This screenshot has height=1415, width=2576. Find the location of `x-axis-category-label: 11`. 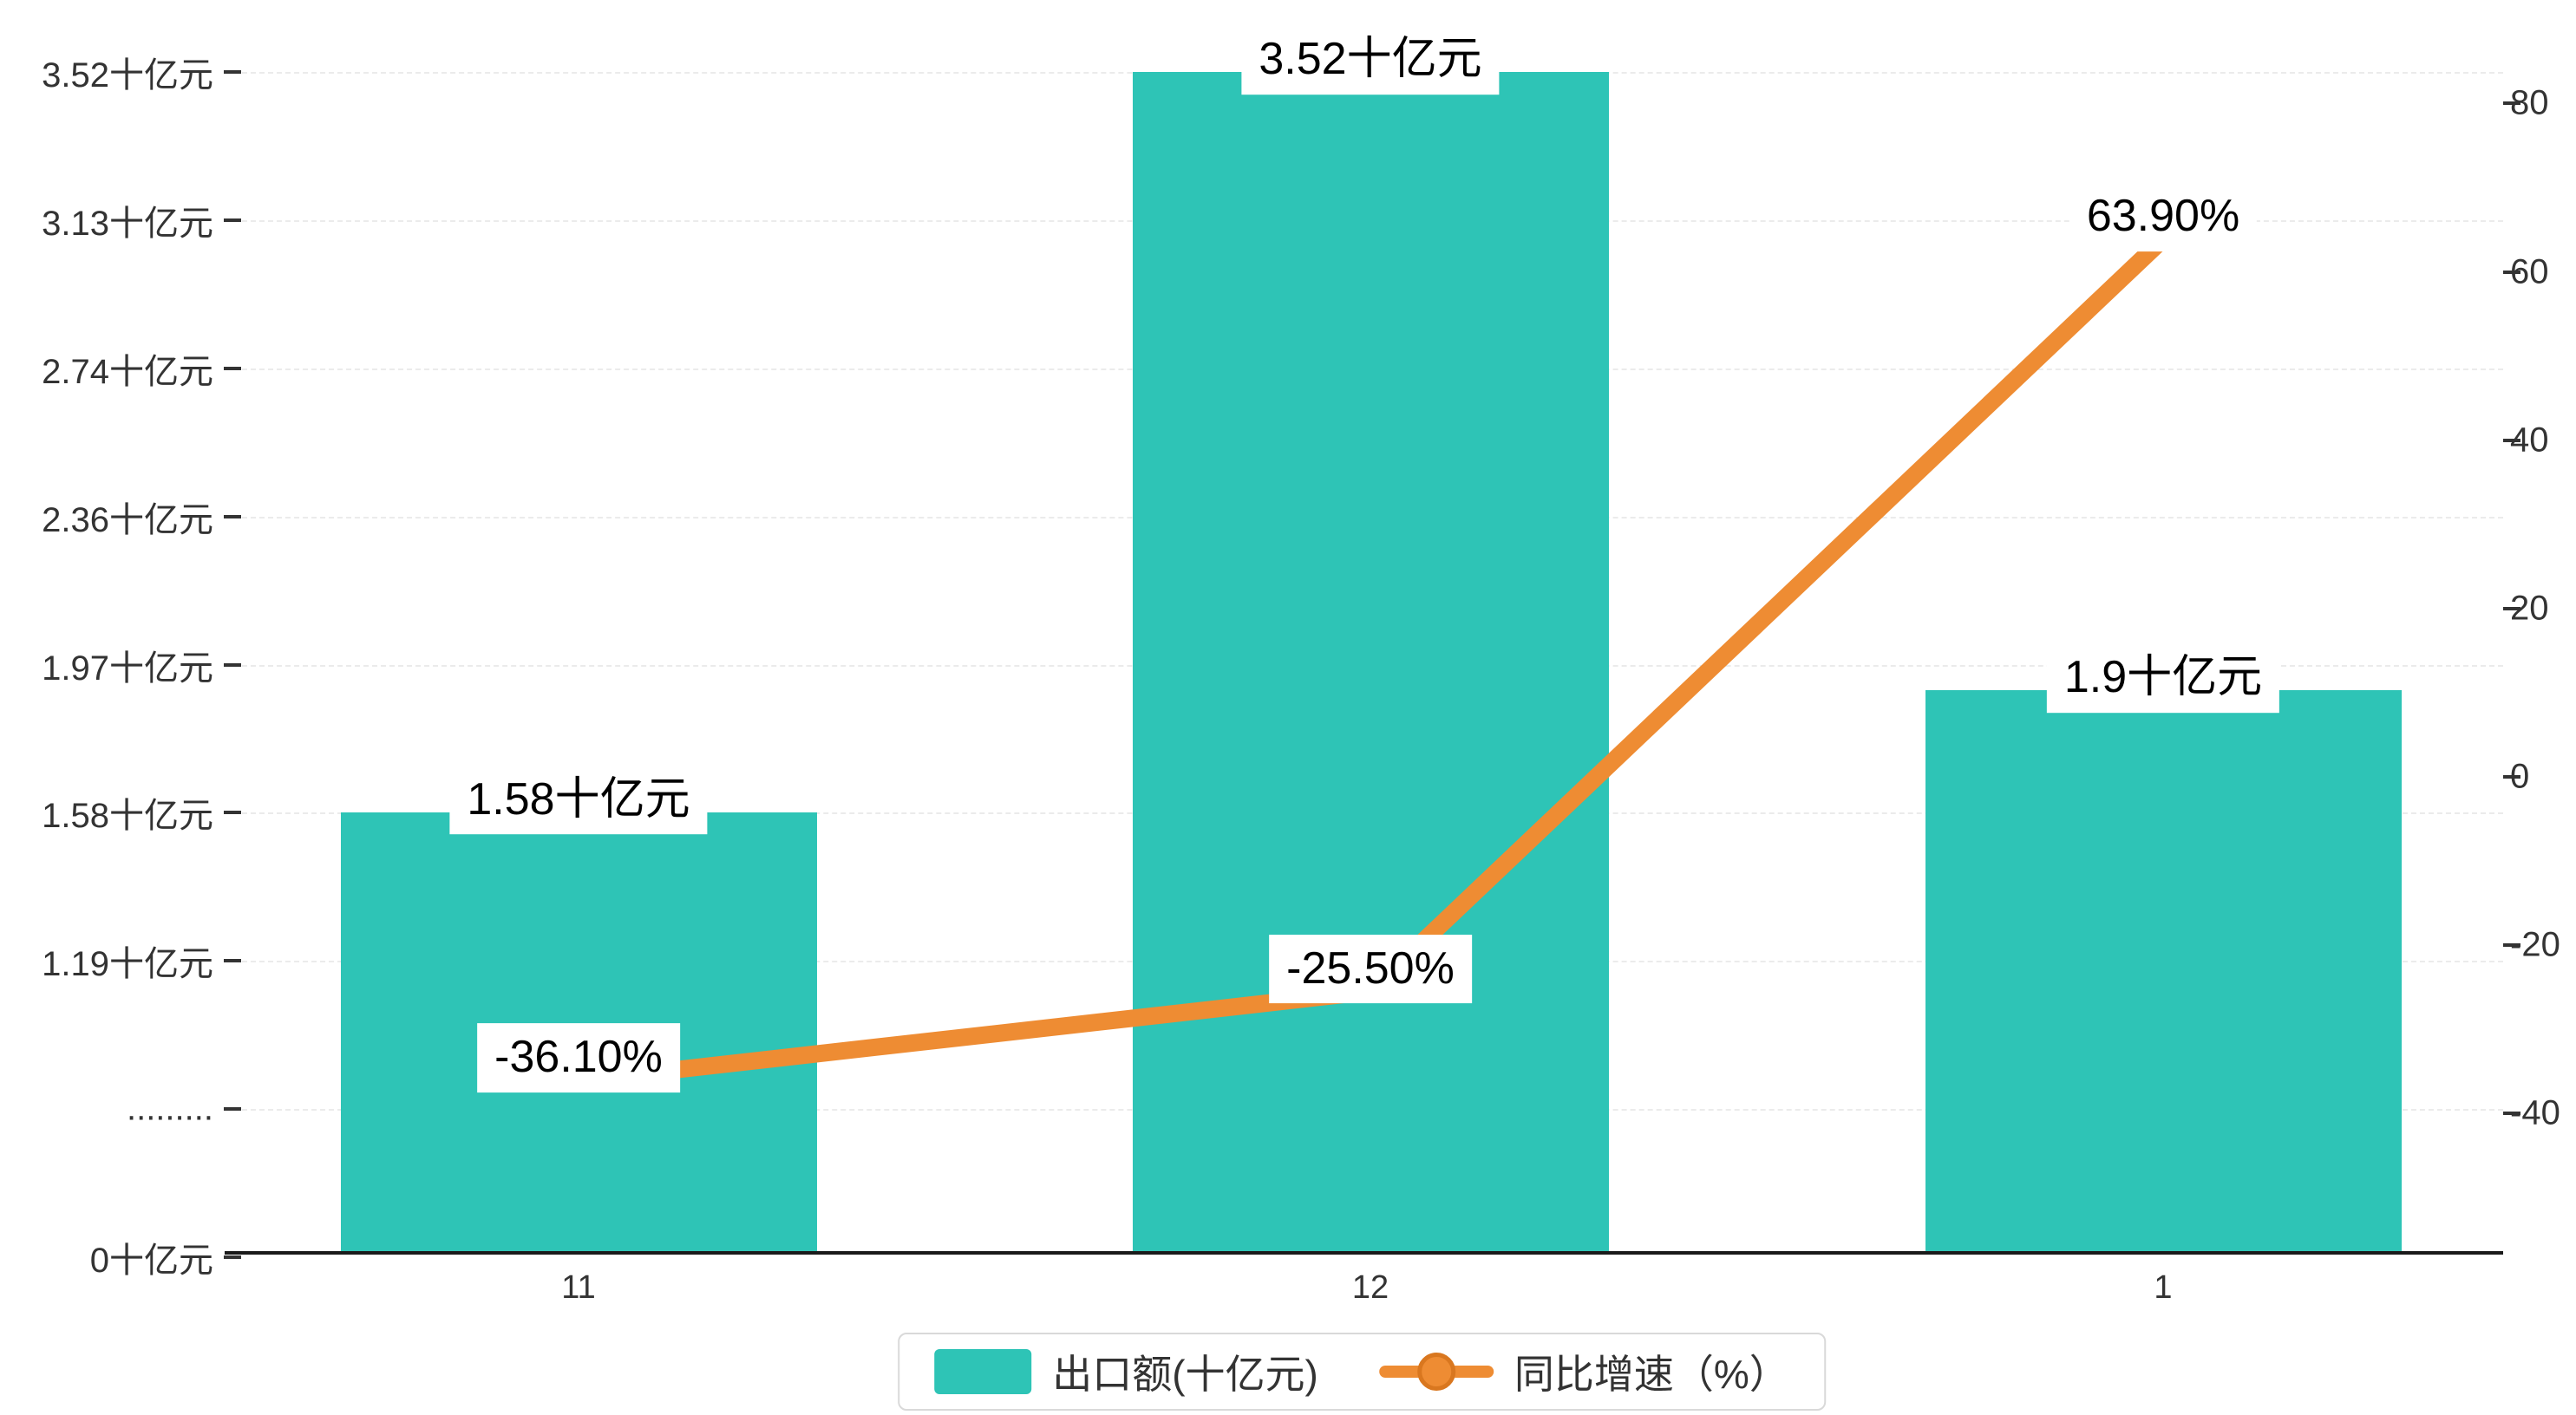

x-axis-category-label: 11 is located at coordinates (578, 1287).